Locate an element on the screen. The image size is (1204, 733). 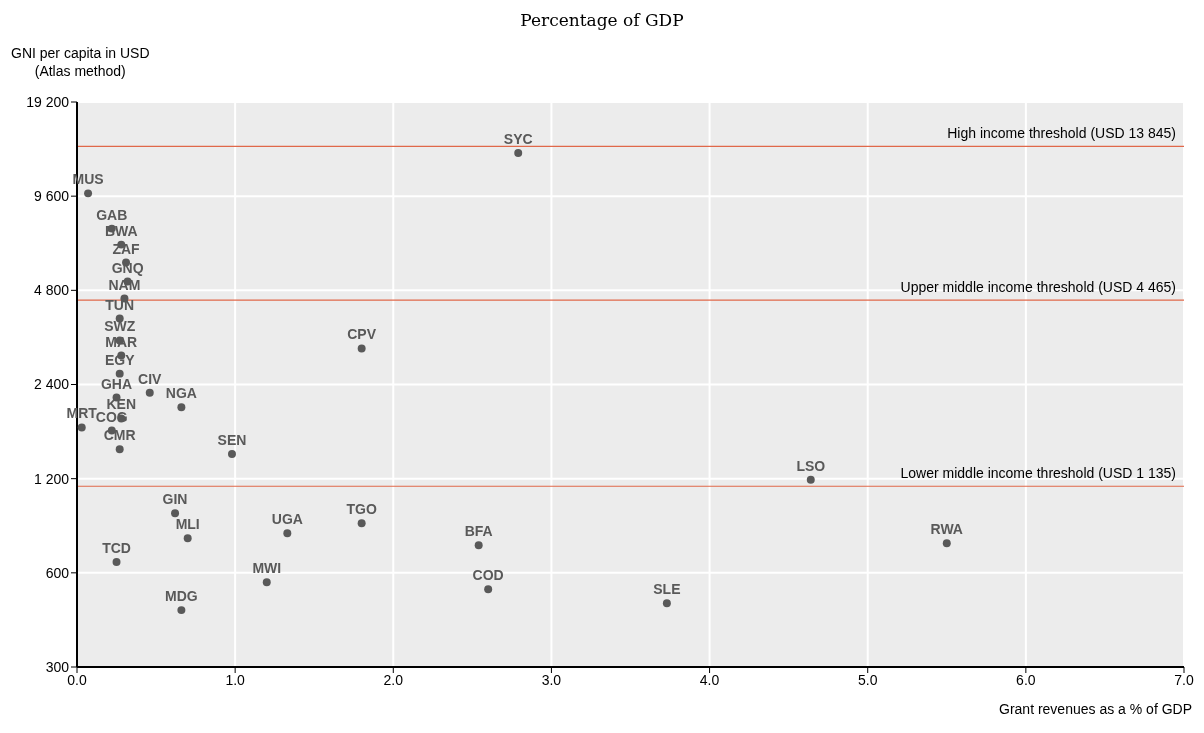
x-tick-label: 7.0 is located at coordinates (1184, 679).